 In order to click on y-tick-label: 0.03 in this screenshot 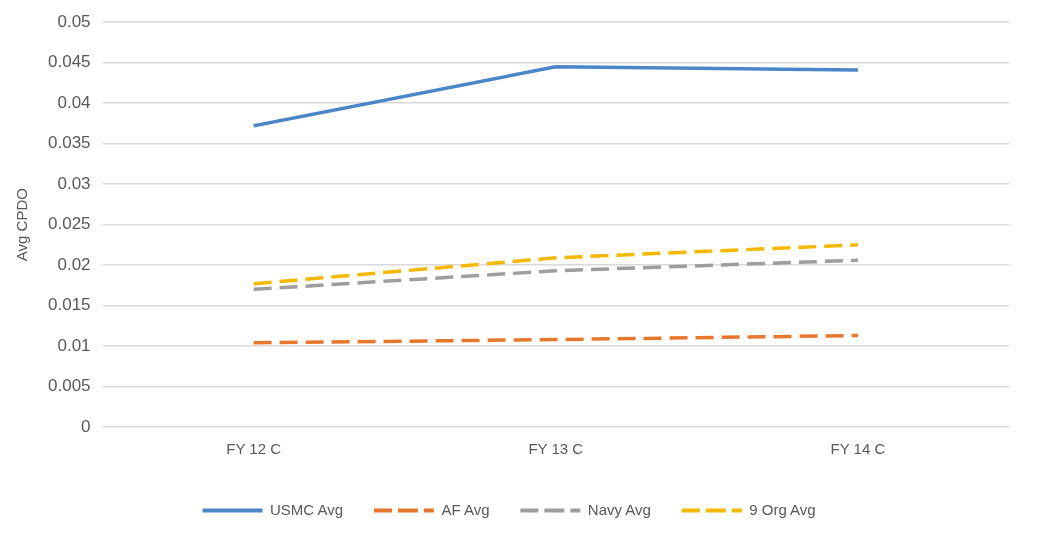, I will do `click(74, 183)`.